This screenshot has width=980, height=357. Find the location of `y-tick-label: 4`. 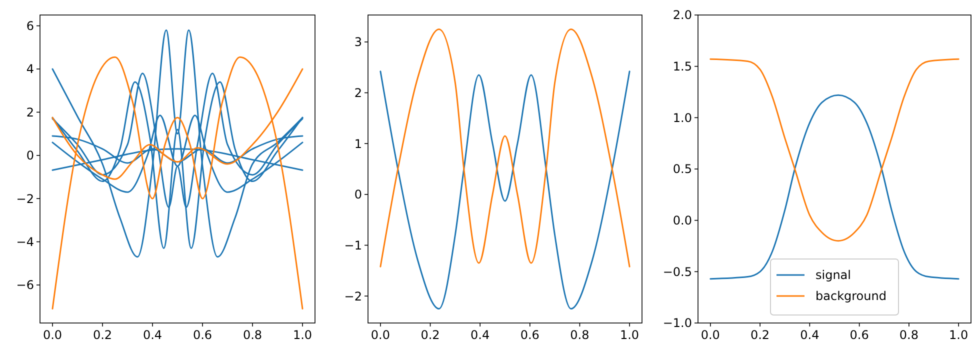

y-tick-label: 4 is located at coordinates (30, 69).